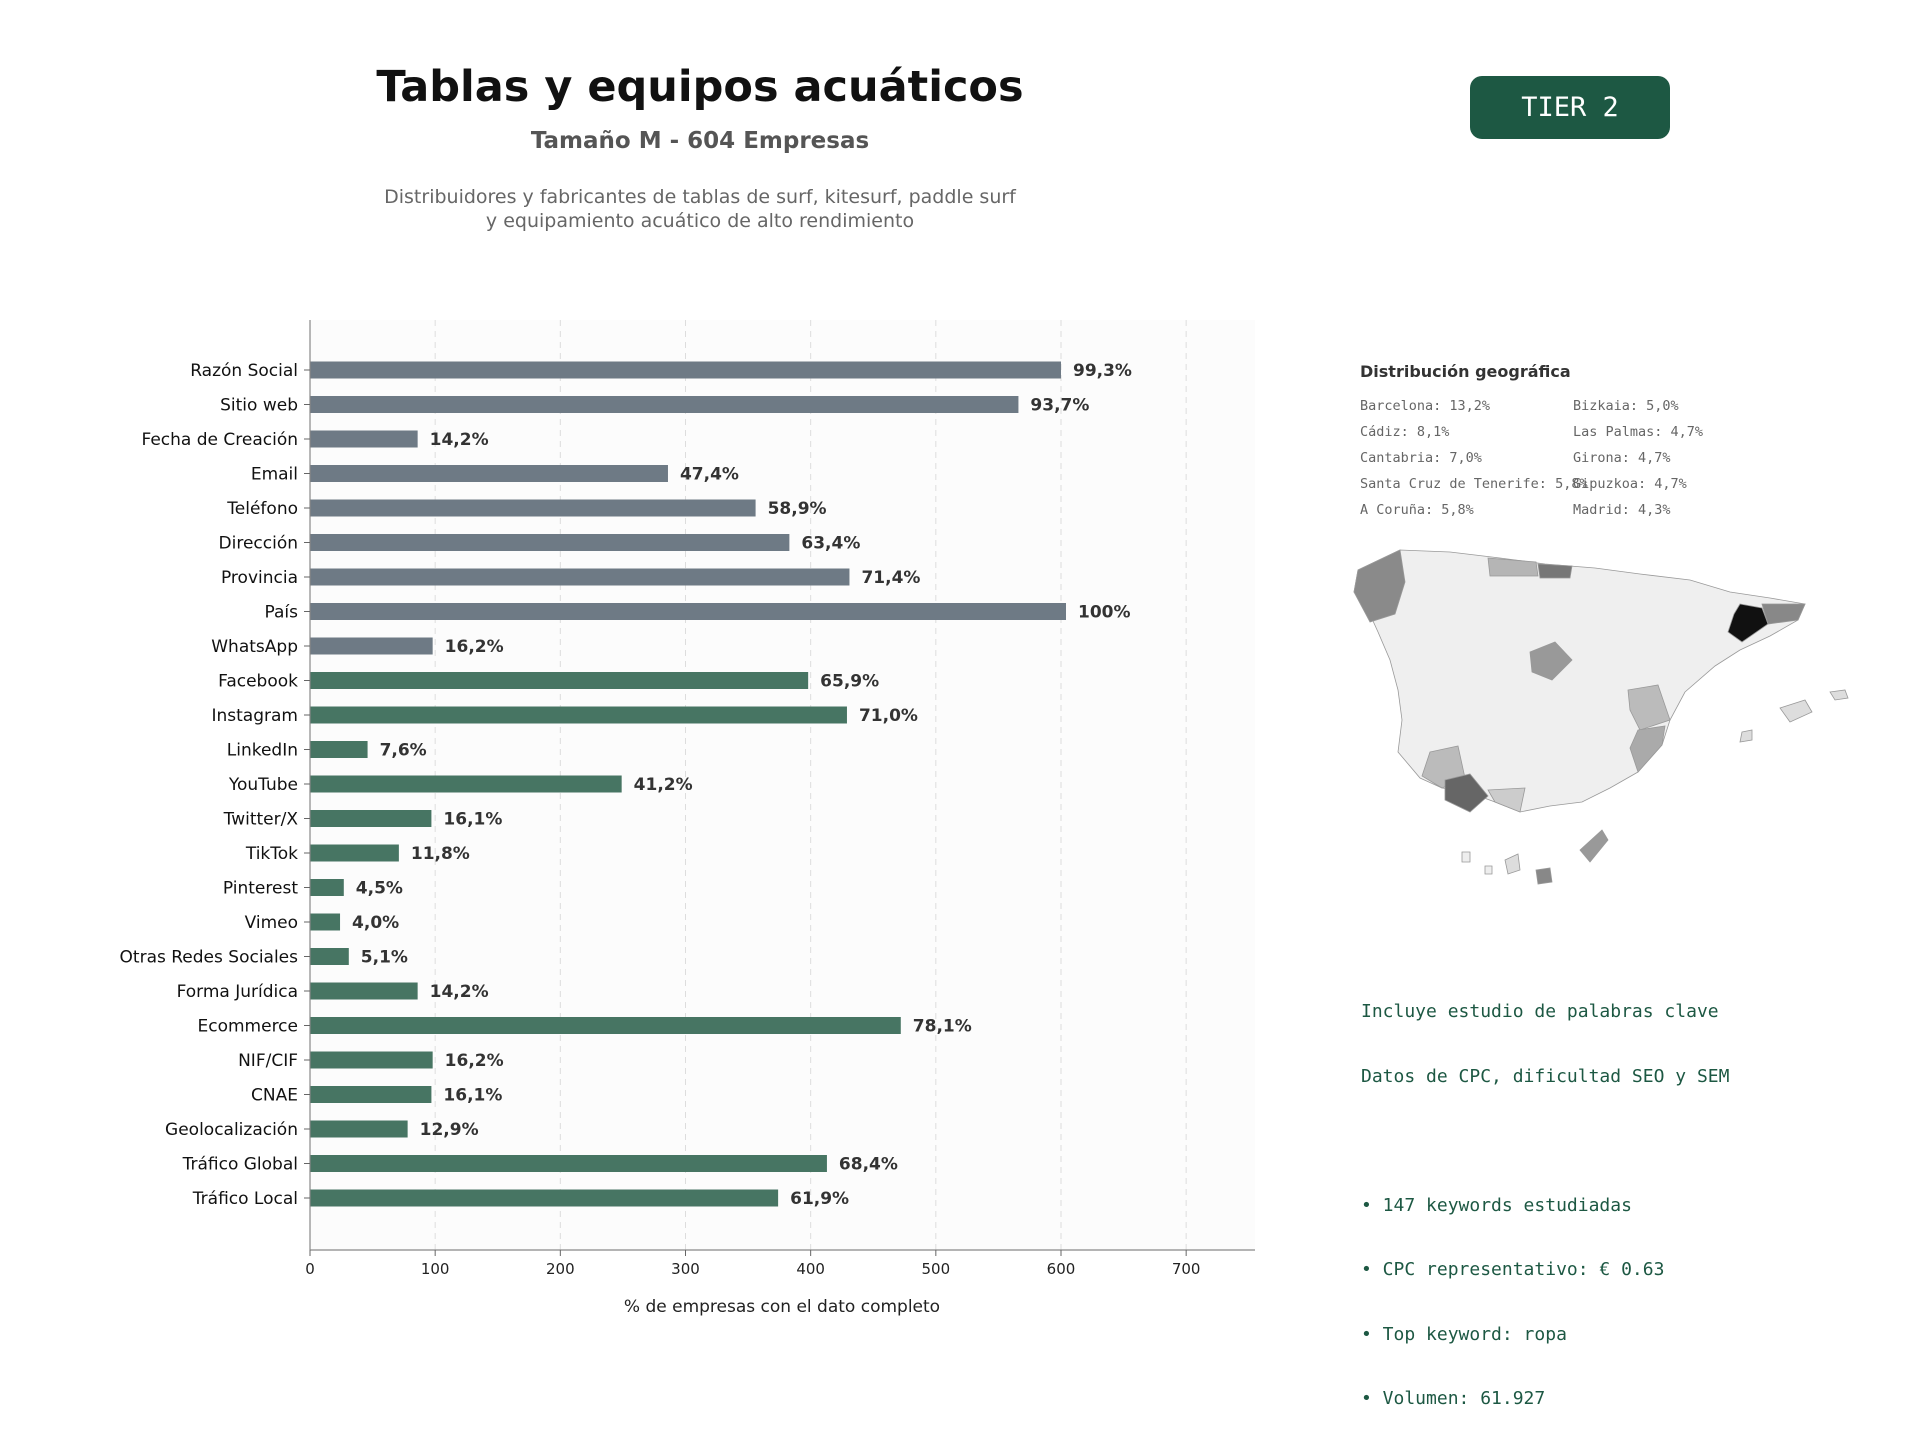  I want to click on y-tick-label: Facebook, so click(258, 682).